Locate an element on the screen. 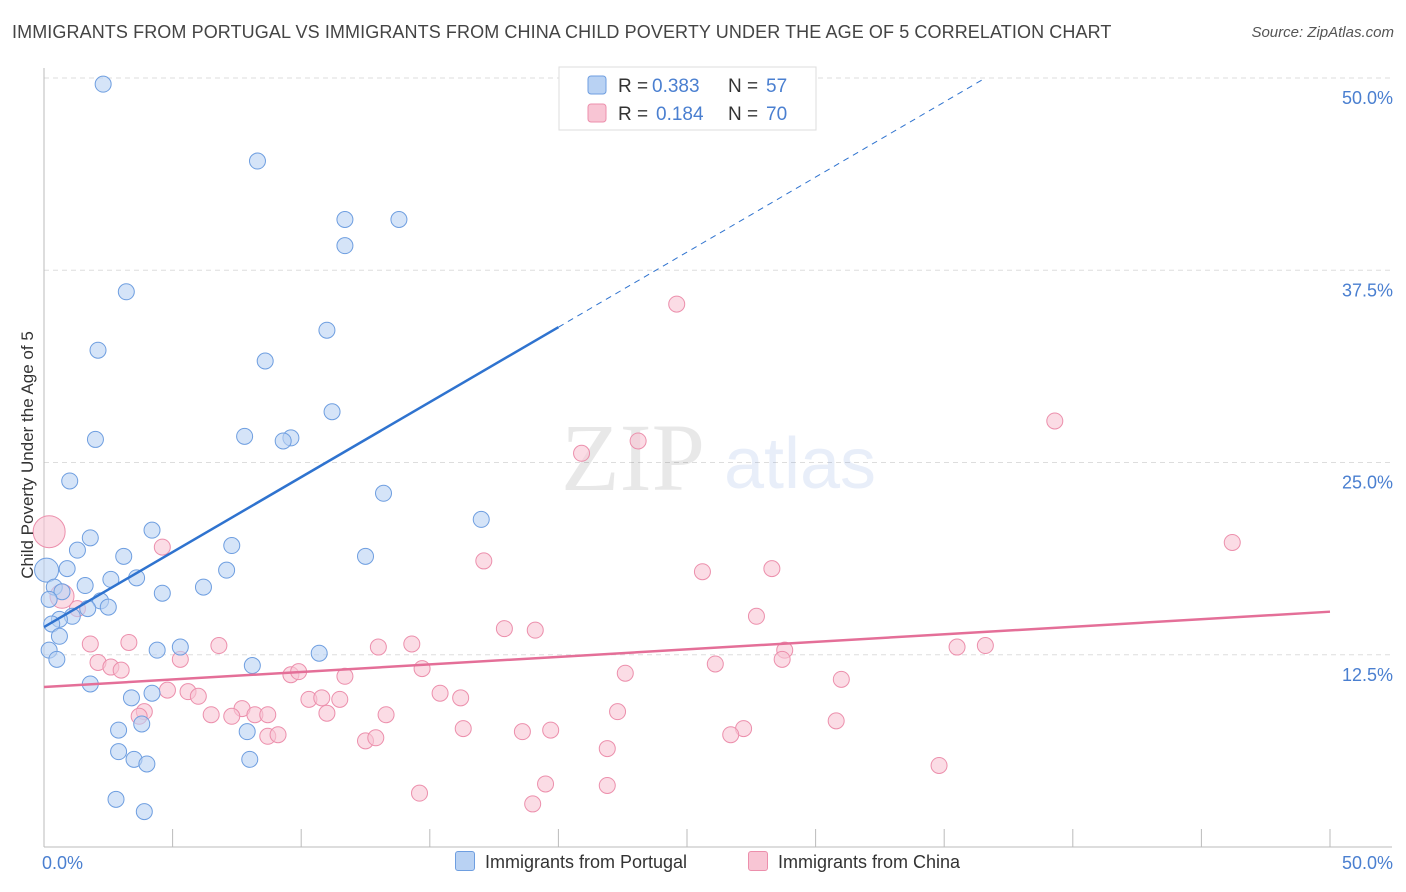 This screenshot has height=892, width=1406. bottom-legend-portugal: Immigrants from Portugal is located at coordinates (571, 862).